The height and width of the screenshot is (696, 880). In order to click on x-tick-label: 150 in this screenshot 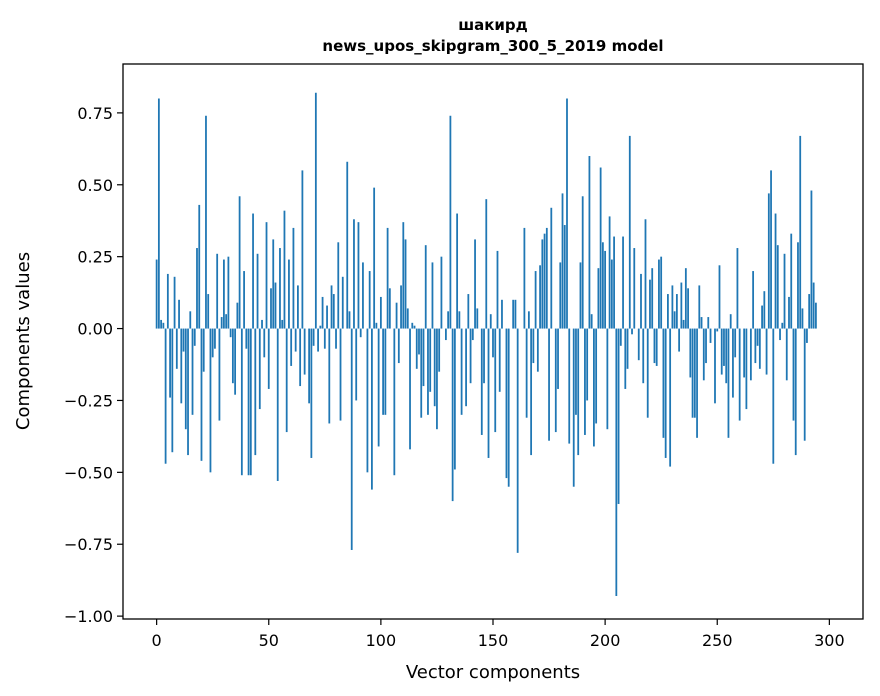, I will do `click(493, 640)`.